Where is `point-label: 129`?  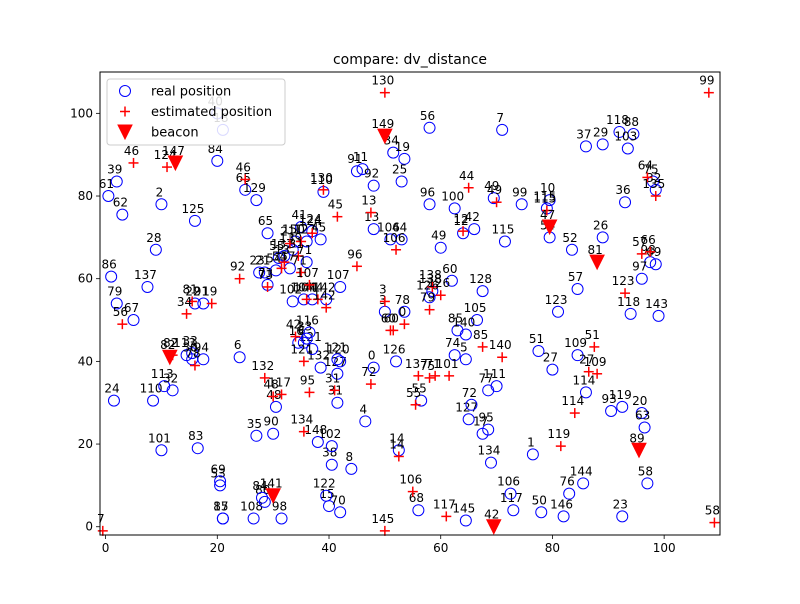
point-label: 129 is located at coordinates (254, 188).